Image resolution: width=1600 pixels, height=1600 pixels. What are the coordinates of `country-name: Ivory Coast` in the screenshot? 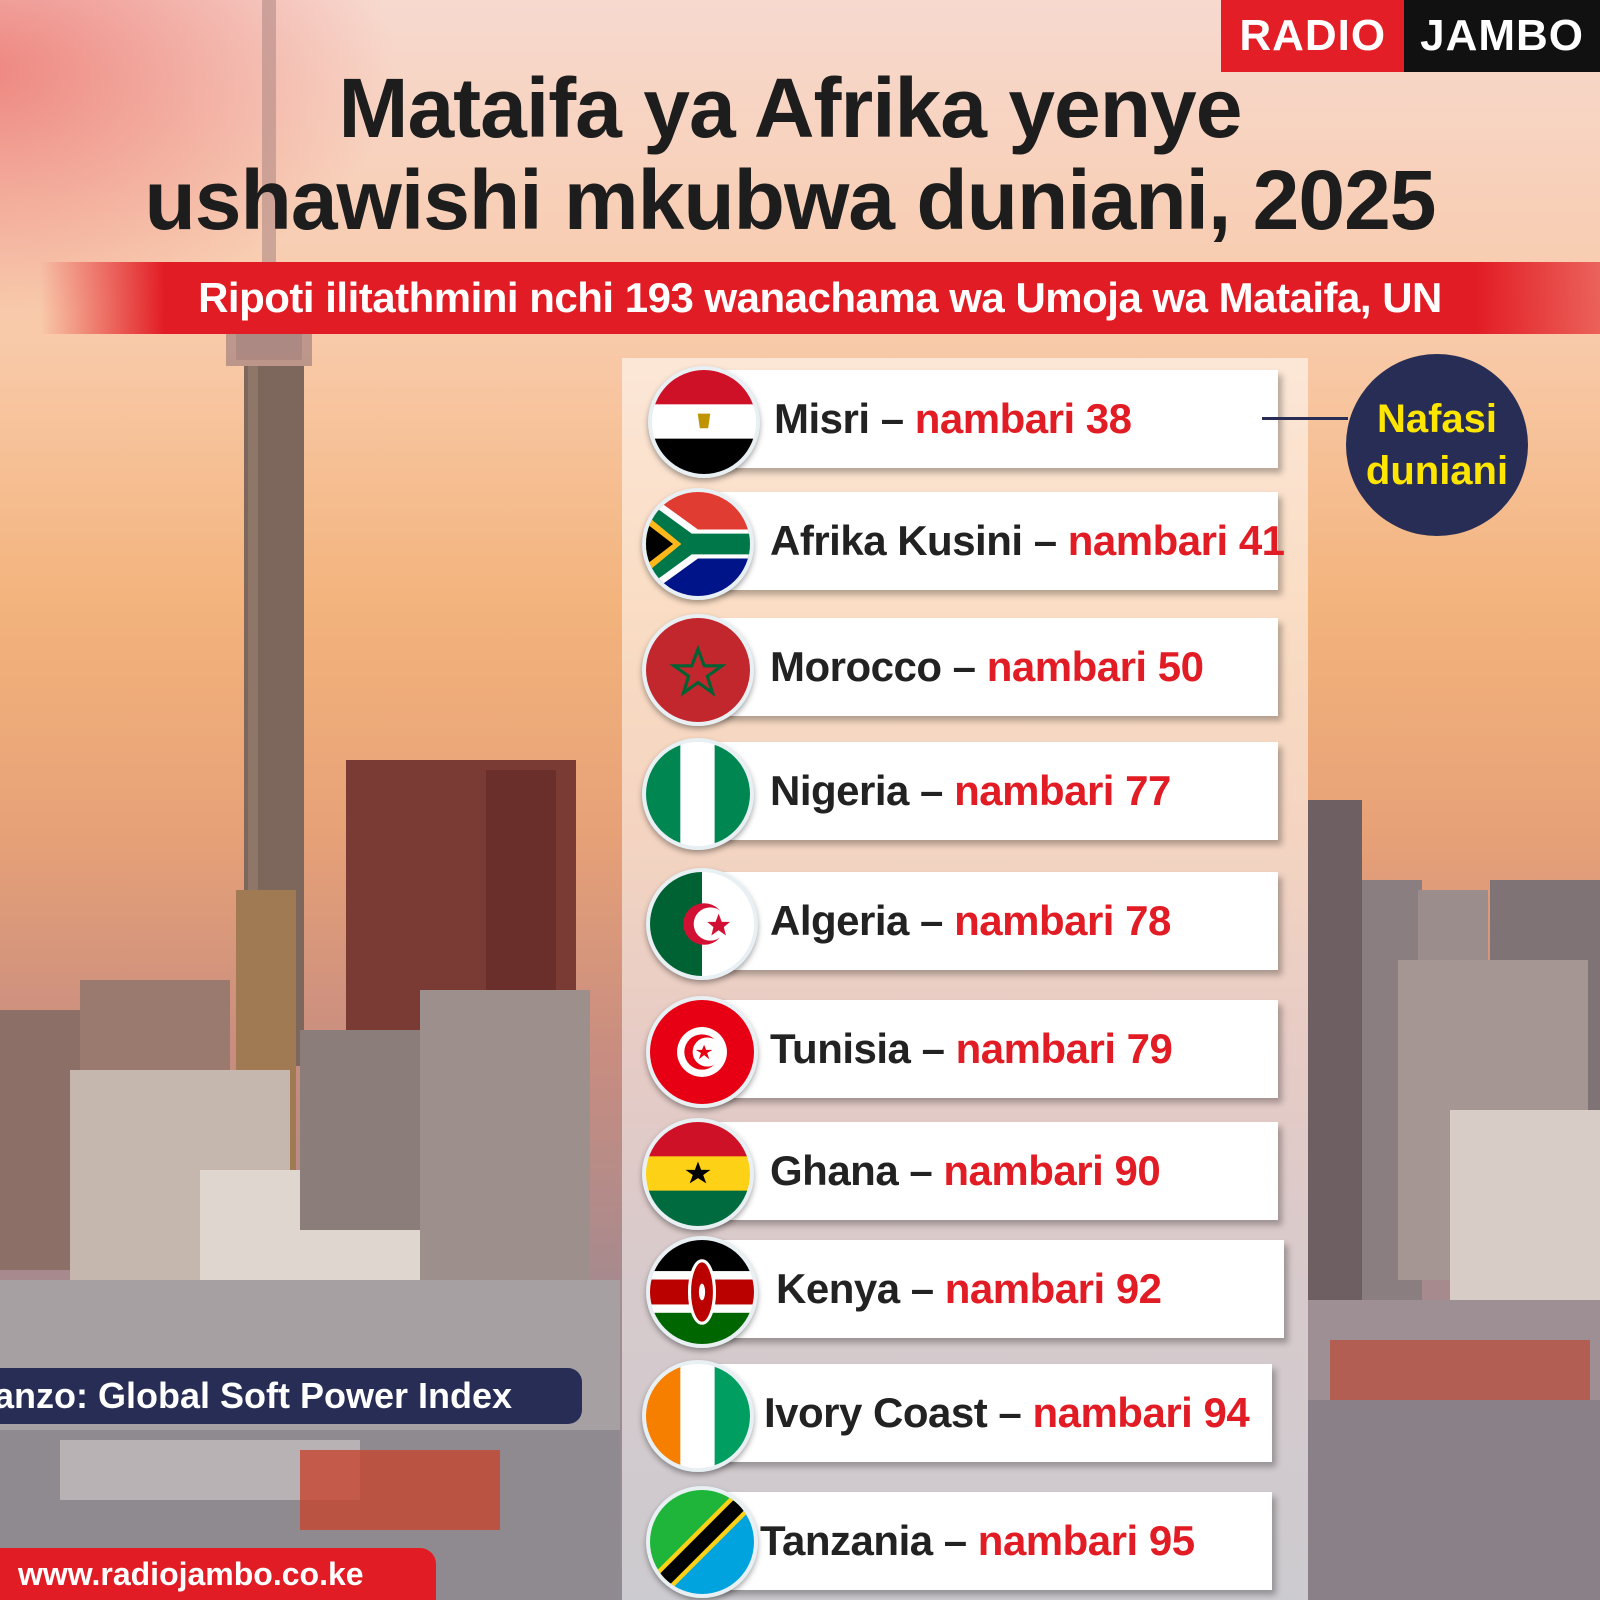 It's located at (876, 1412).